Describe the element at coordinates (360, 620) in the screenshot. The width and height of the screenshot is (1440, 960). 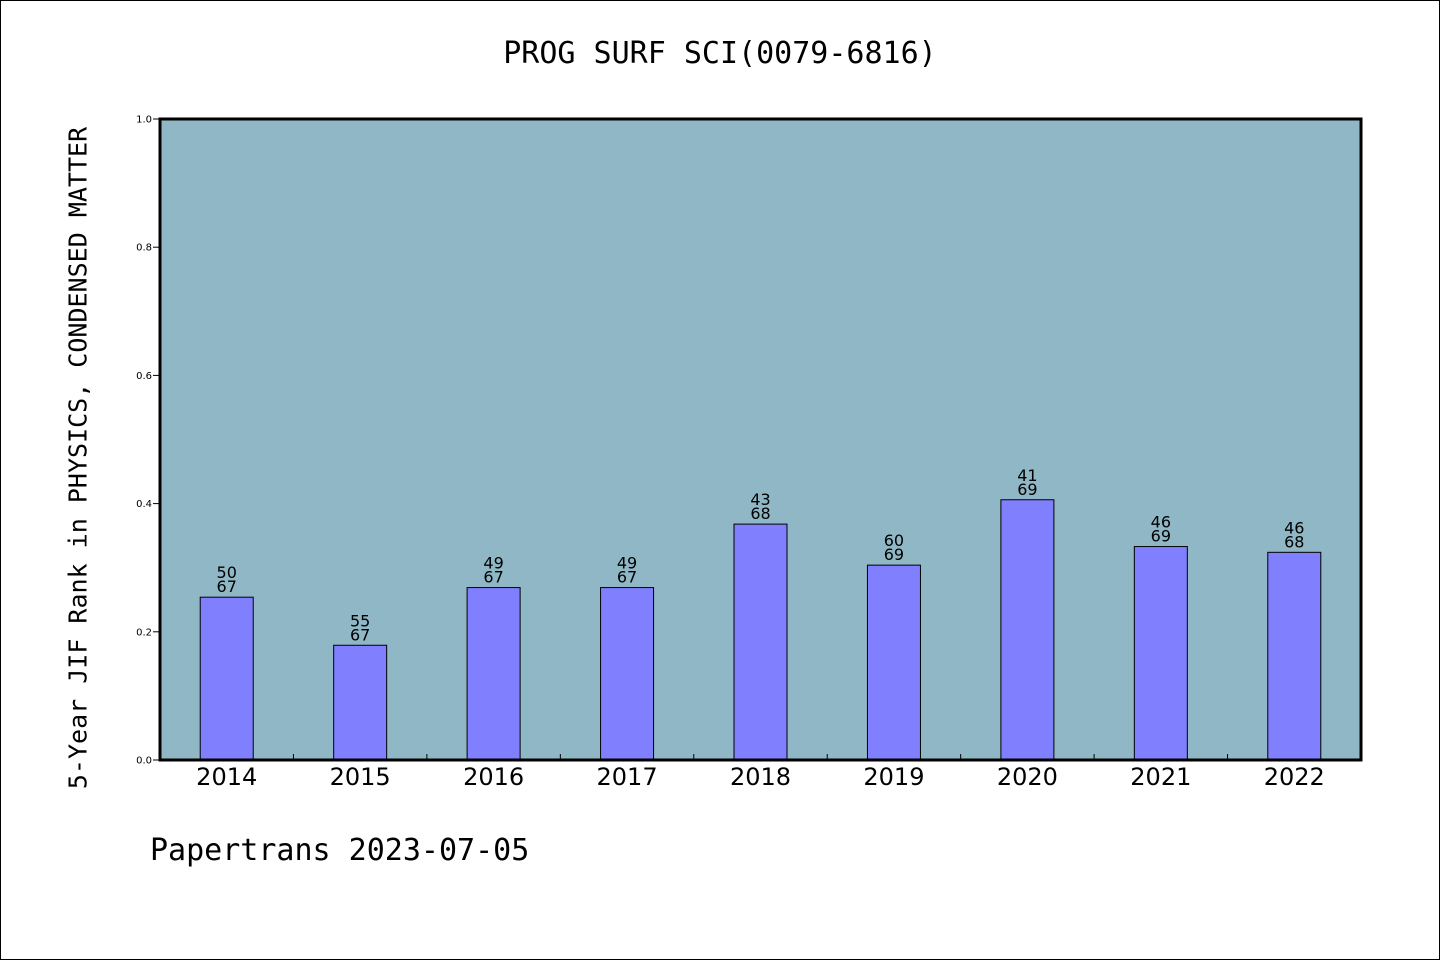
I see `bar-rank-label: 55` at that location.